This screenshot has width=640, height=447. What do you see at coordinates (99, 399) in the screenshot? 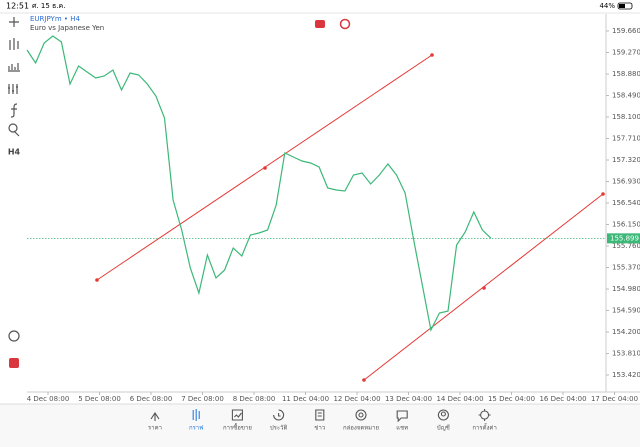
I see `x-tick-label: 5 Dec 08:00` at bounding box center [99, 399].